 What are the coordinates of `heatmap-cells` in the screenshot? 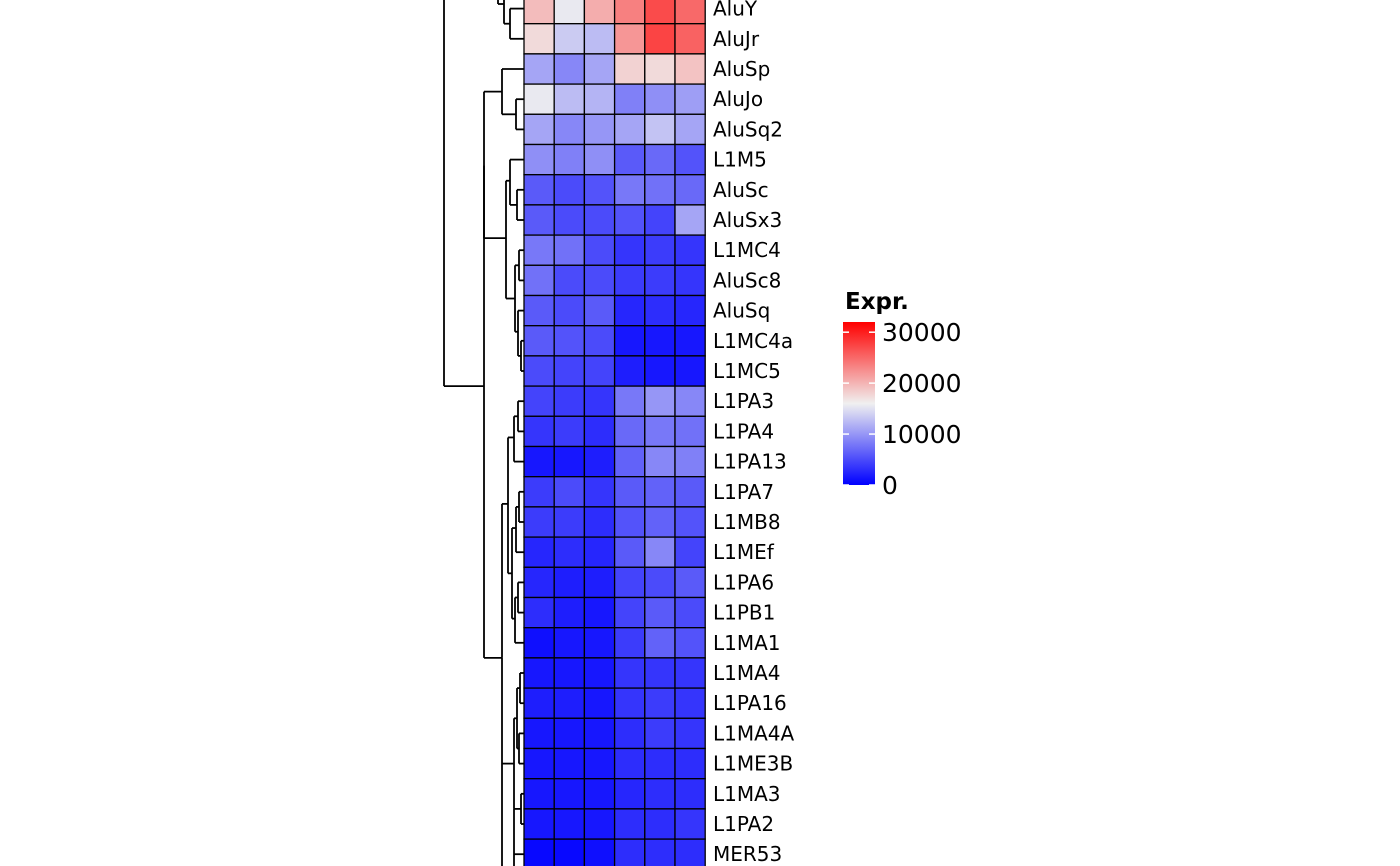 It's located at (614, 433).